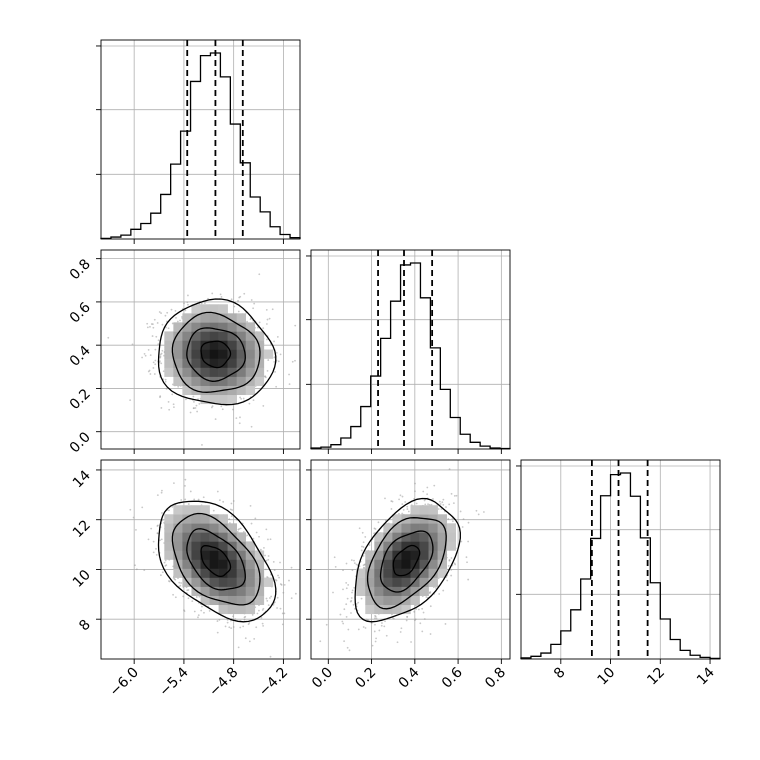 The image size is (760, 760). What do you see at coordinates (620, 559) in the screenshot?
I see `panel-frame` at bounding box center [620, 559].